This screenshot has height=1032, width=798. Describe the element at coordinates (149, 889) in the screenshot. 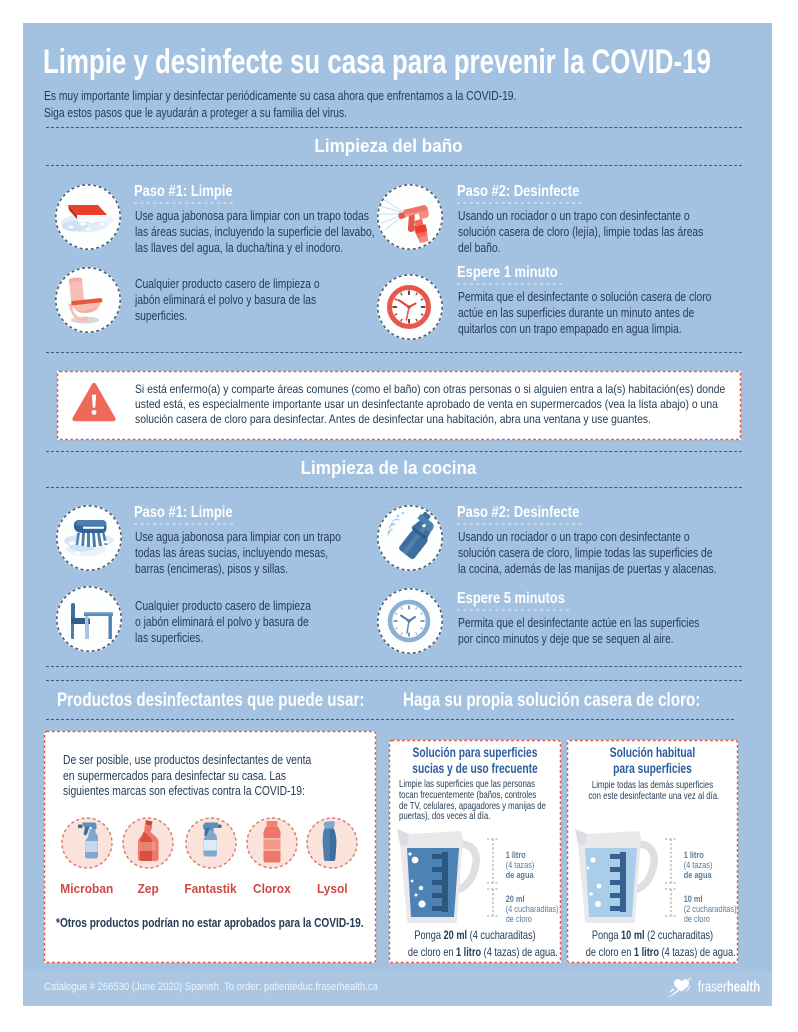

I see `svg-text: Zep` at that location.